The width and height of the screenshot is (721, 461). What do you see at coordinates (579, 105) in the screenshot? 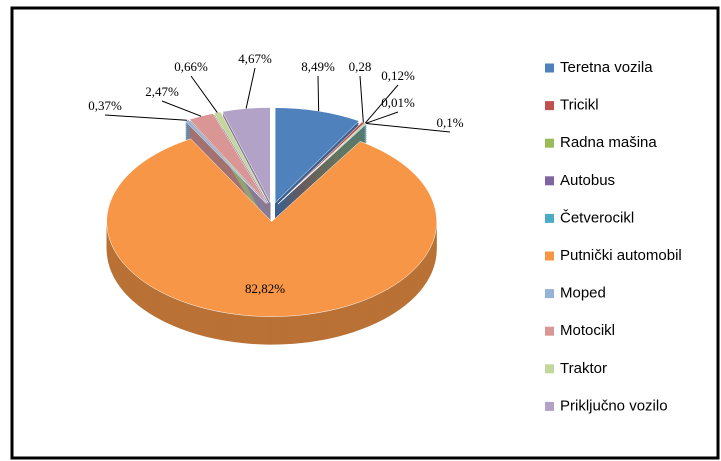
I see `legend-label: Tricikl` at bounding box center [579, 105].